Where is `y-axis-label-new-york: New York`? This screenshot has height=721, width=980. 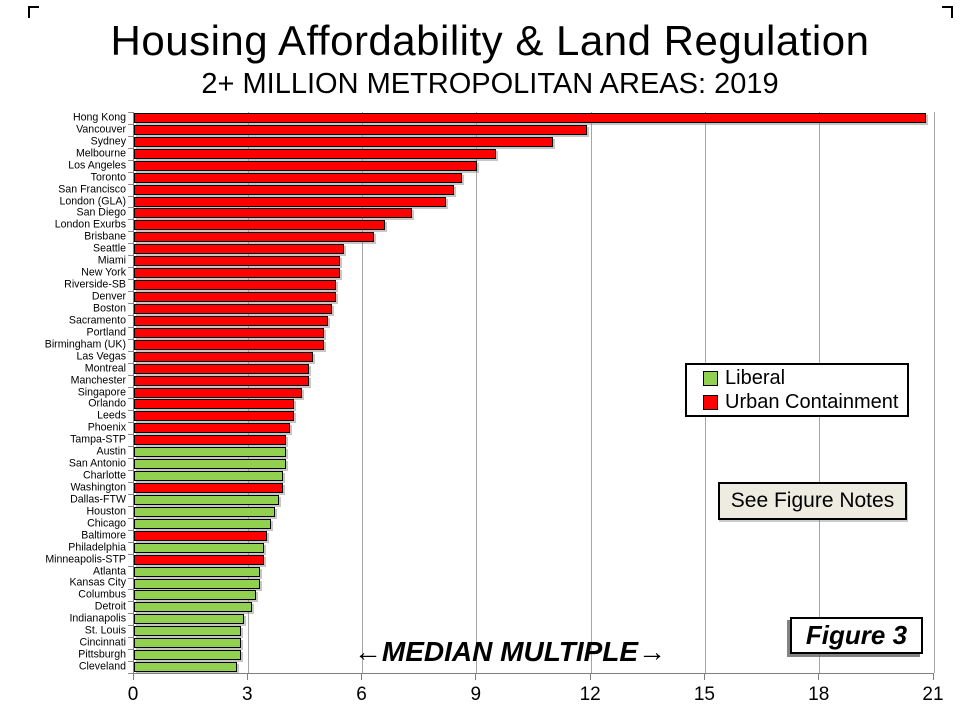 y-axis-label-new-york: New York is located at coordinates (103, 272).